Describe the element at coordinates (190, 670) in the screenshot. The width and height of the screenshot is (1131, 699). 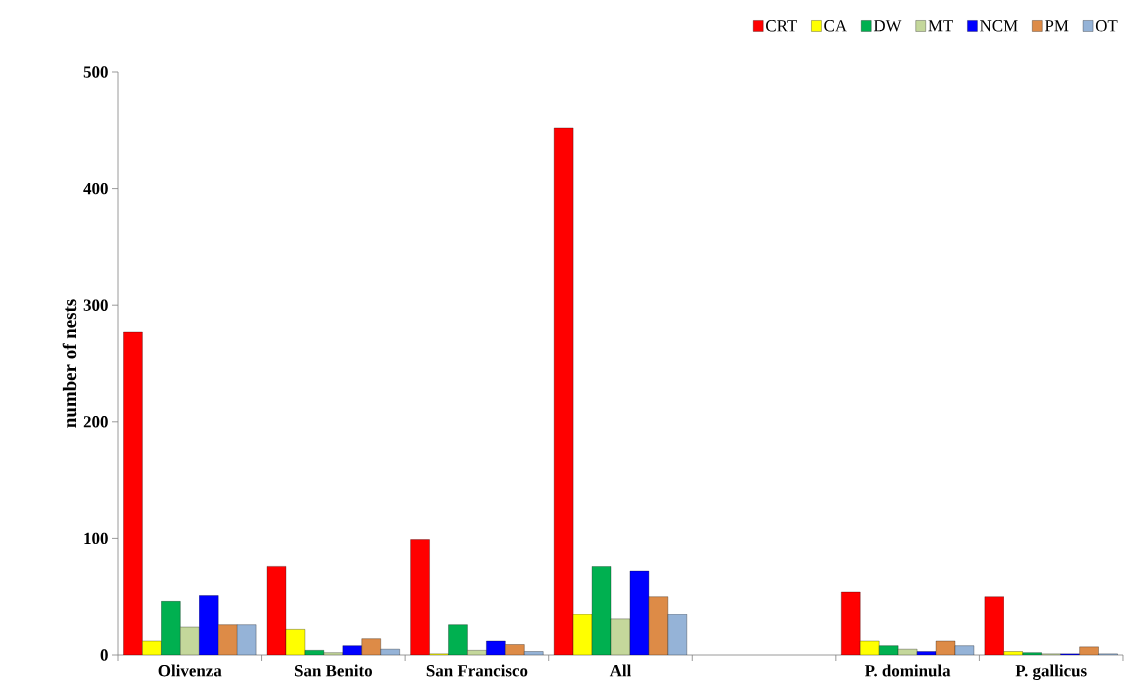
I see `x-tick-label: Olivenza` at that location.